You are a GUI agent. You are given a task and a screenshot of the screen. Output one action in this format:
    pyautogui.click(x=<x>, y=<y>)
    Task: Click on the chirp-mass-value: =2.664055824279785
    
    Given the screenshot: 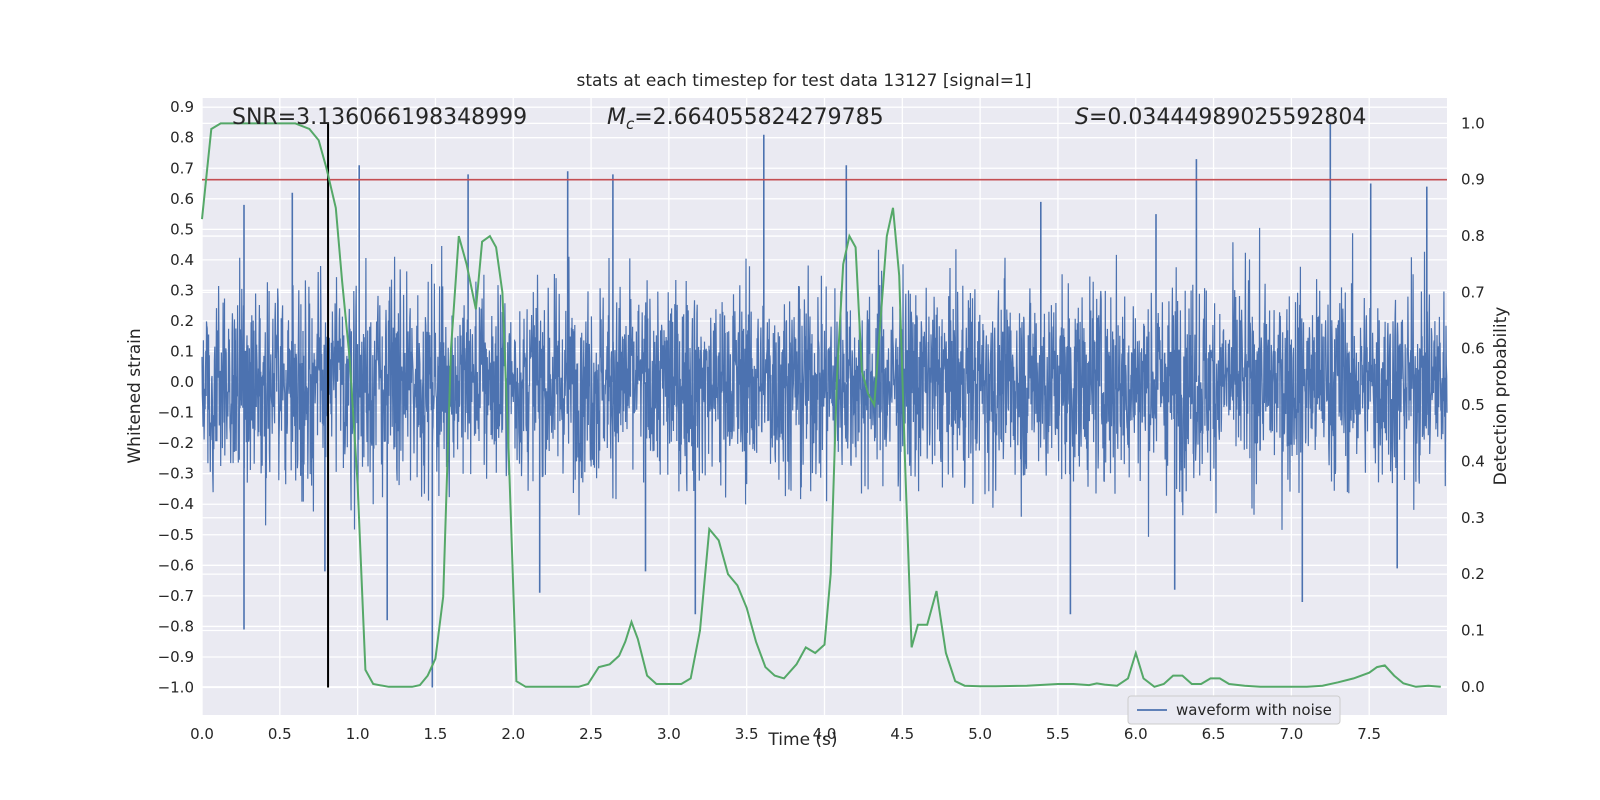 What is the action you would take?
    pyautogui.click(x=758, y=117)
    